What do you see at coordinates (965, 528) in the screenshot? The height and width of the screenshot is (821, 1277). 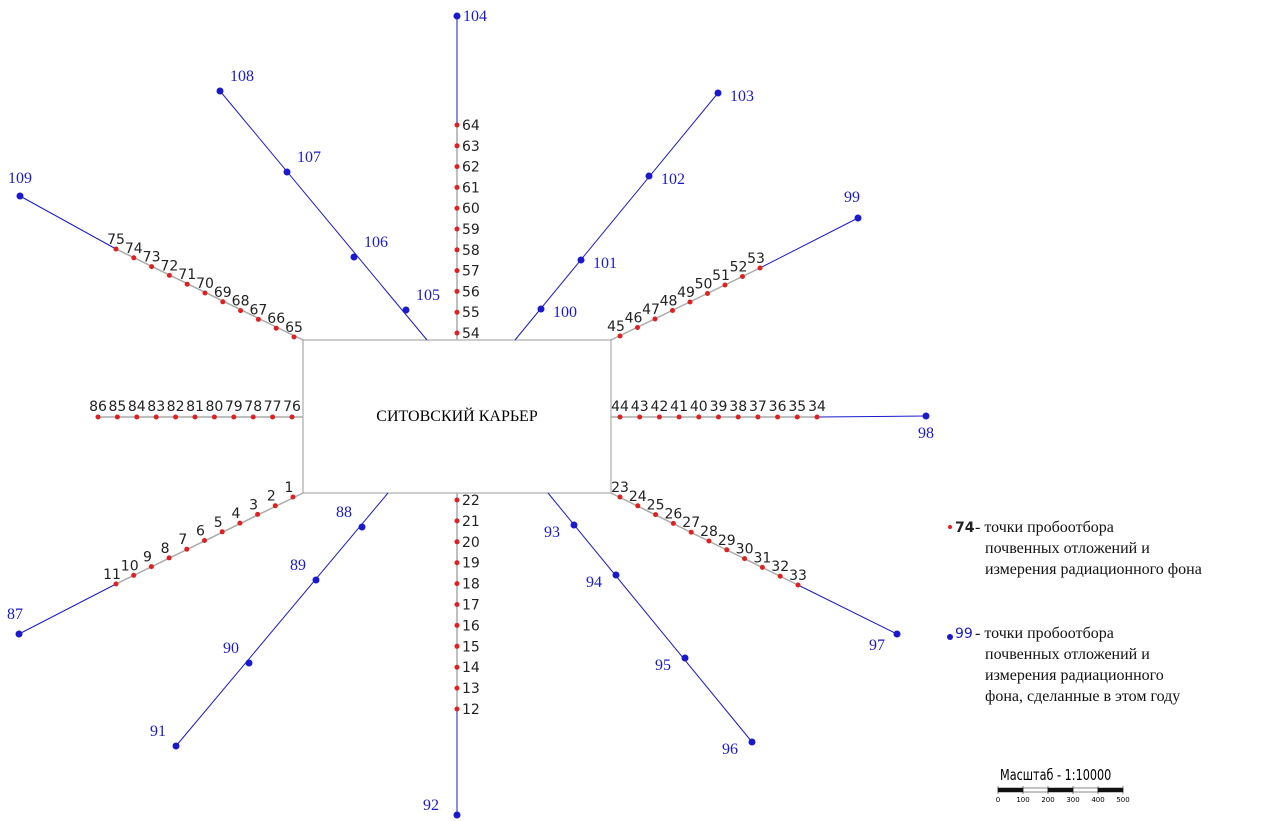 I see `legend-number: 74` at bounding box center [965, 528].